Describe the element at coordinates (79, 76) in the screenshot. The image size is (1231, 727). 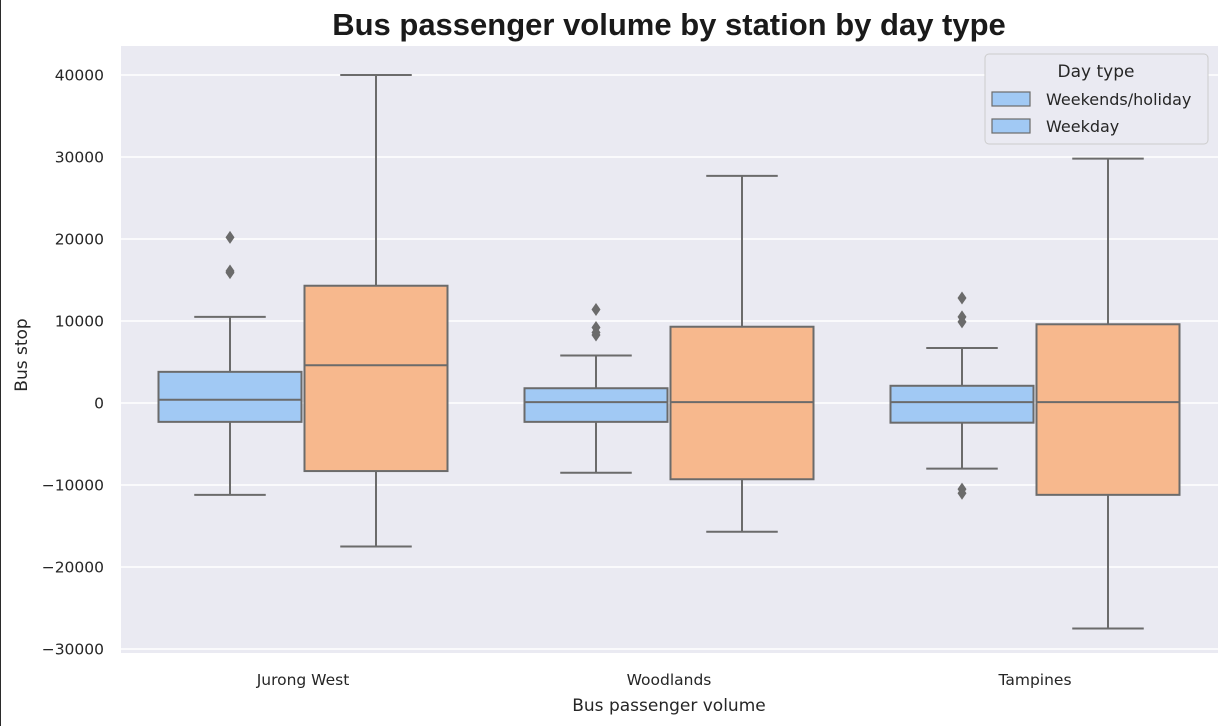
I see `y-tick-label: 40000` at that location.